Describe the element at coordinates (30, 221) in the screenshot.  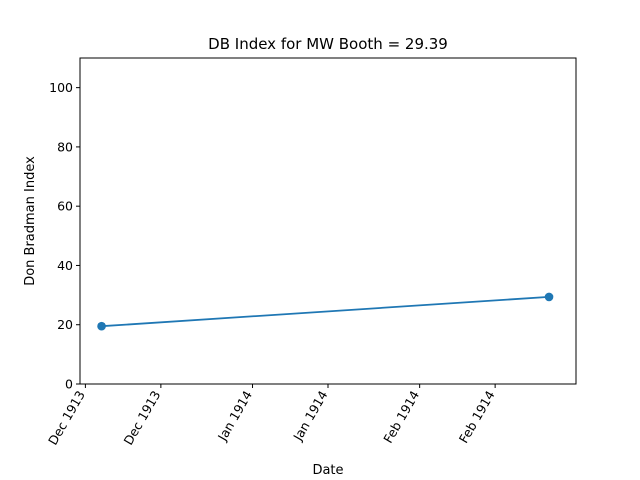
I see `y-axis-label: Don Bradman Index` at that location.